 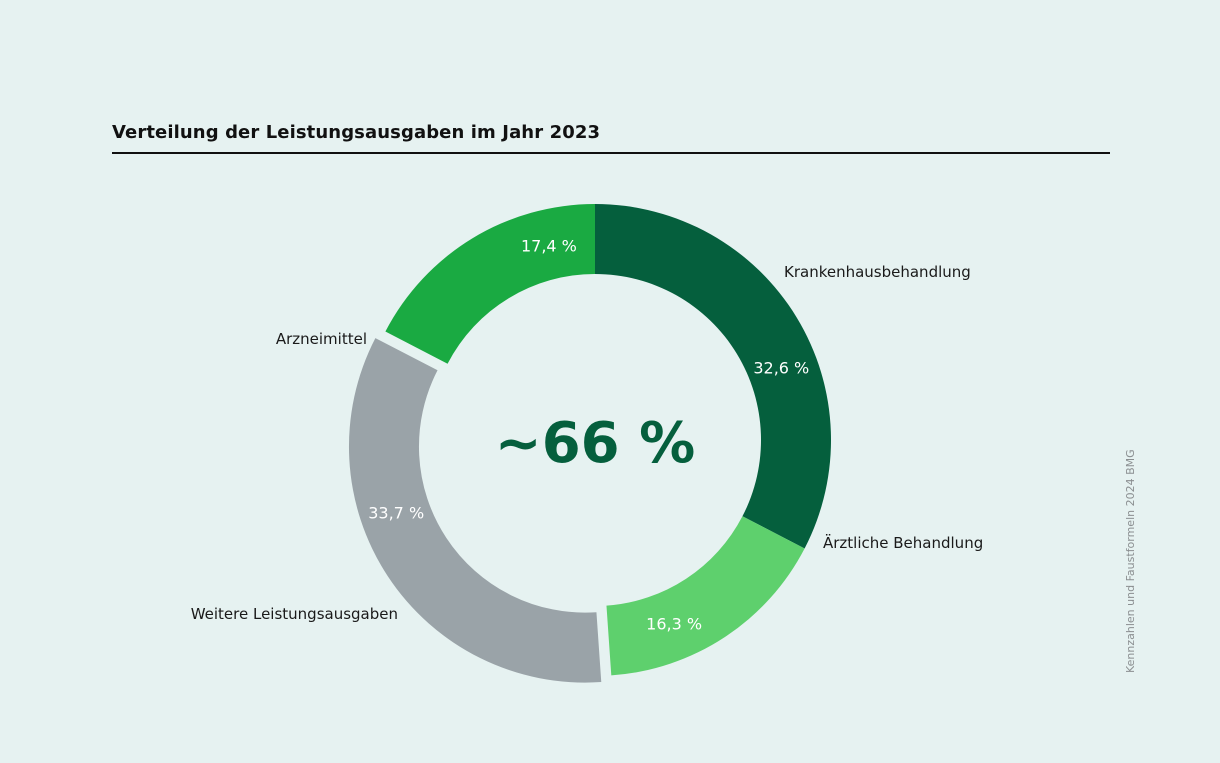 I want to click on slice-aerztliche-behandlung, so click(x=705, y=596).